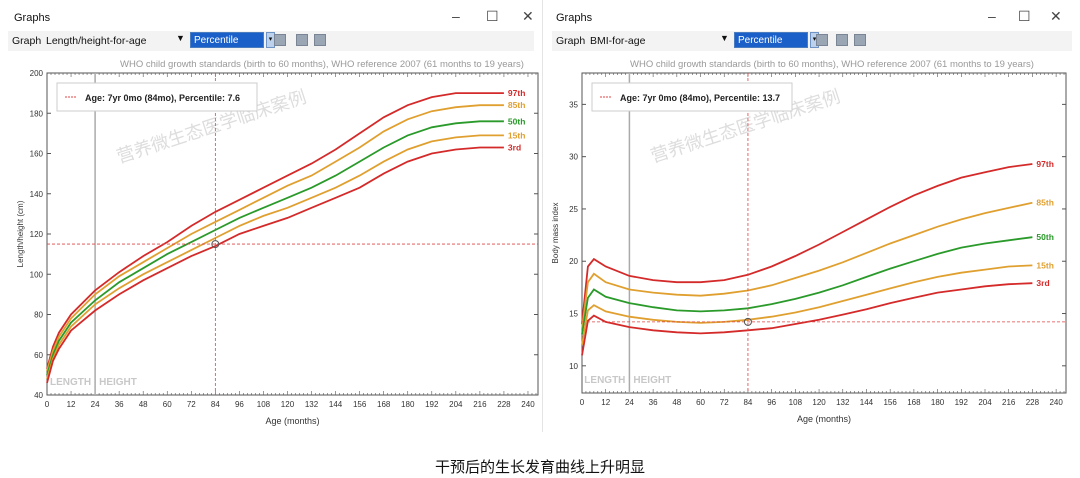 The width and height of the screenshot is (1080, 478). I want to click on series-line-97th, so click(807, 244).